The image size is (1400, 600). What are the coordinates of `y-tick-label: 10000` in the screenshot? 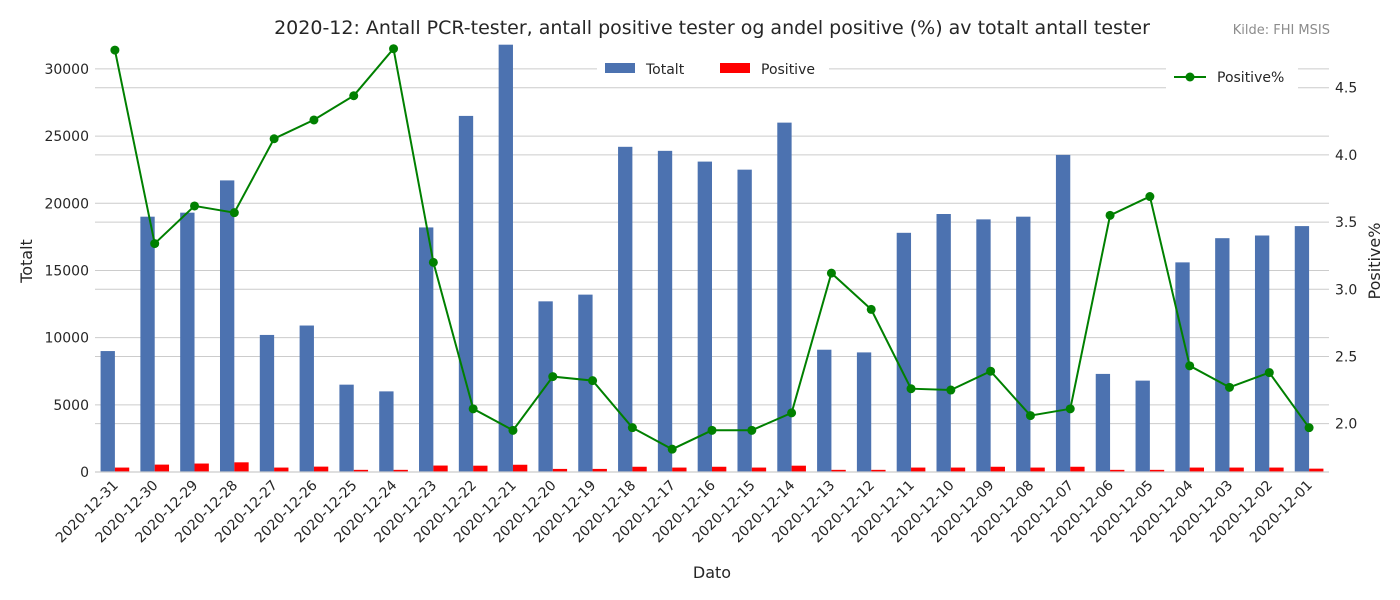 It's located at (66, 339).